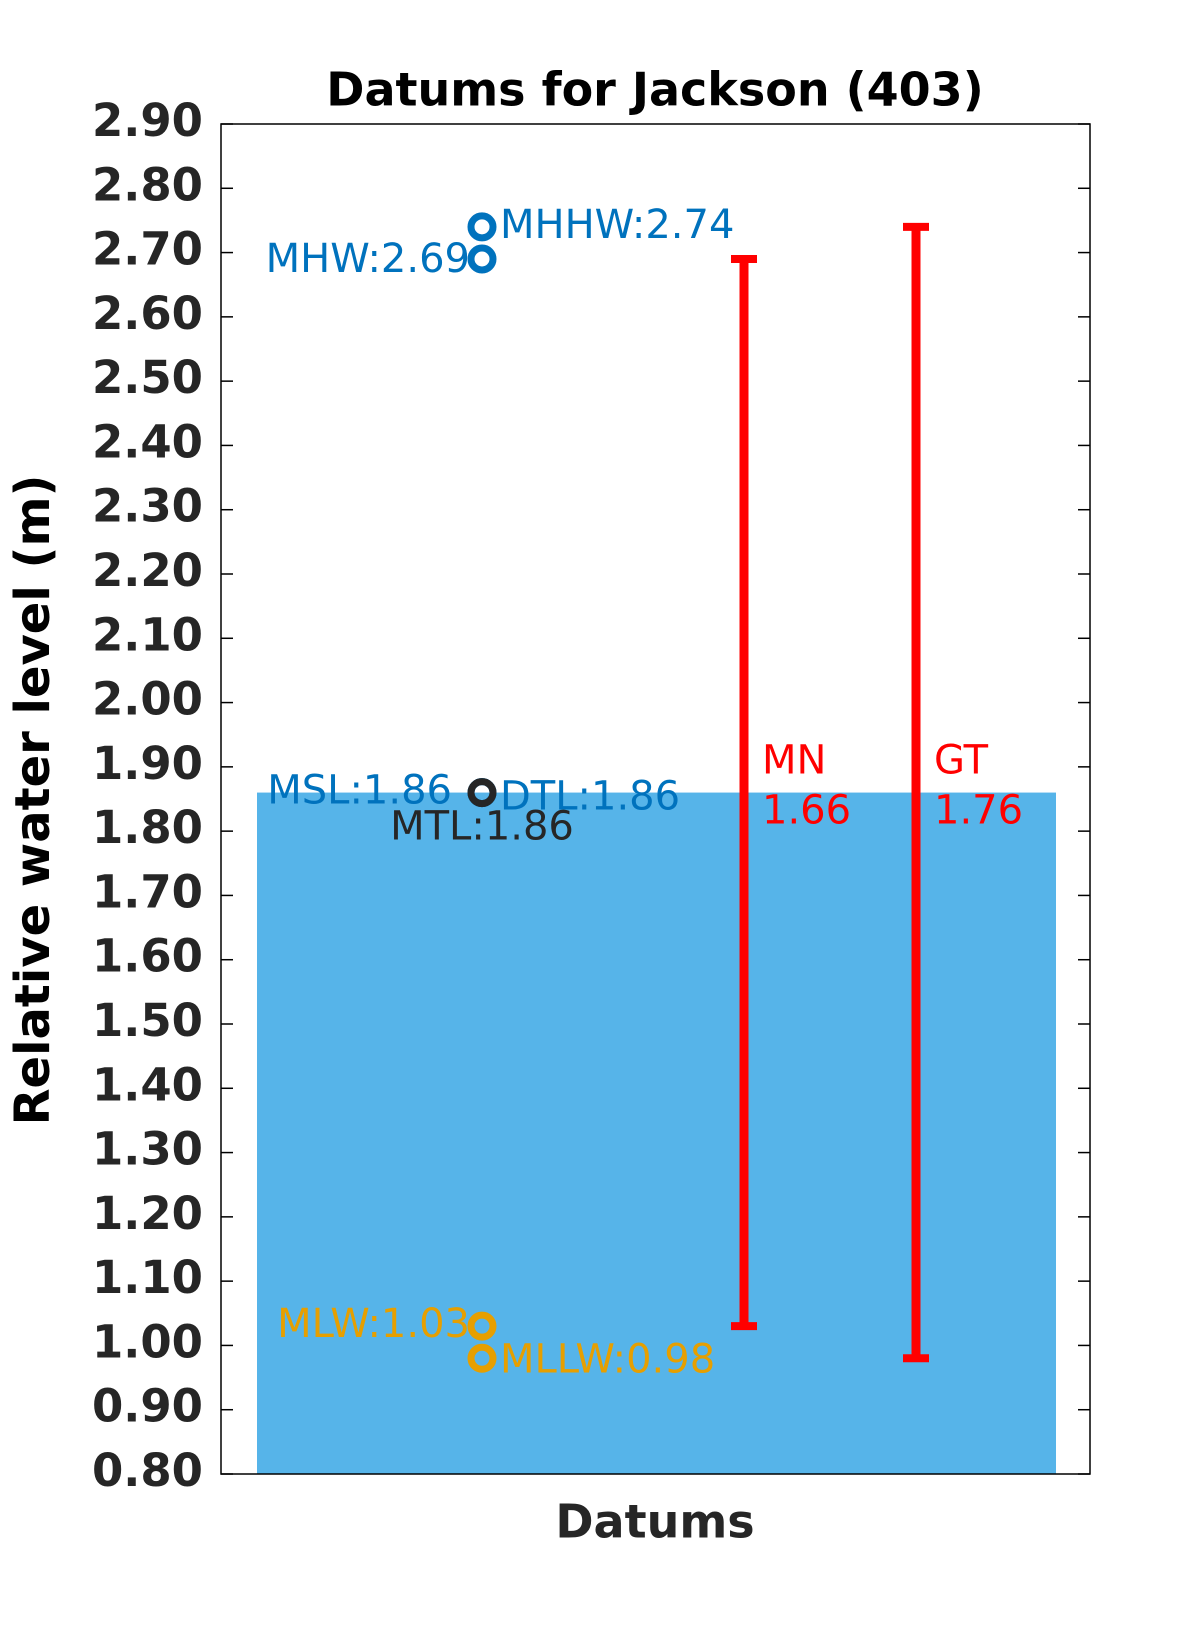 The width and height of the screenshot is (1200, 1650). What do you see at coordinates (654, 90) in the screenshot?
I see `chart-title: Datums for Jackson (403)` at bounding box center [654, 90].